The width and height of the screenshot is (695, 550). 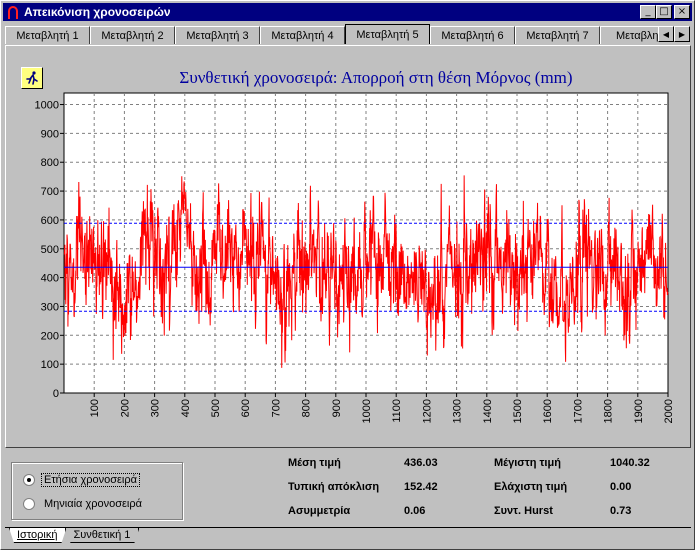 What do you see at coordinates (557, 35) in the screenshot?
I see `tab-variable-7: Μεταβλητή 7` at bounding box center [557, 35].